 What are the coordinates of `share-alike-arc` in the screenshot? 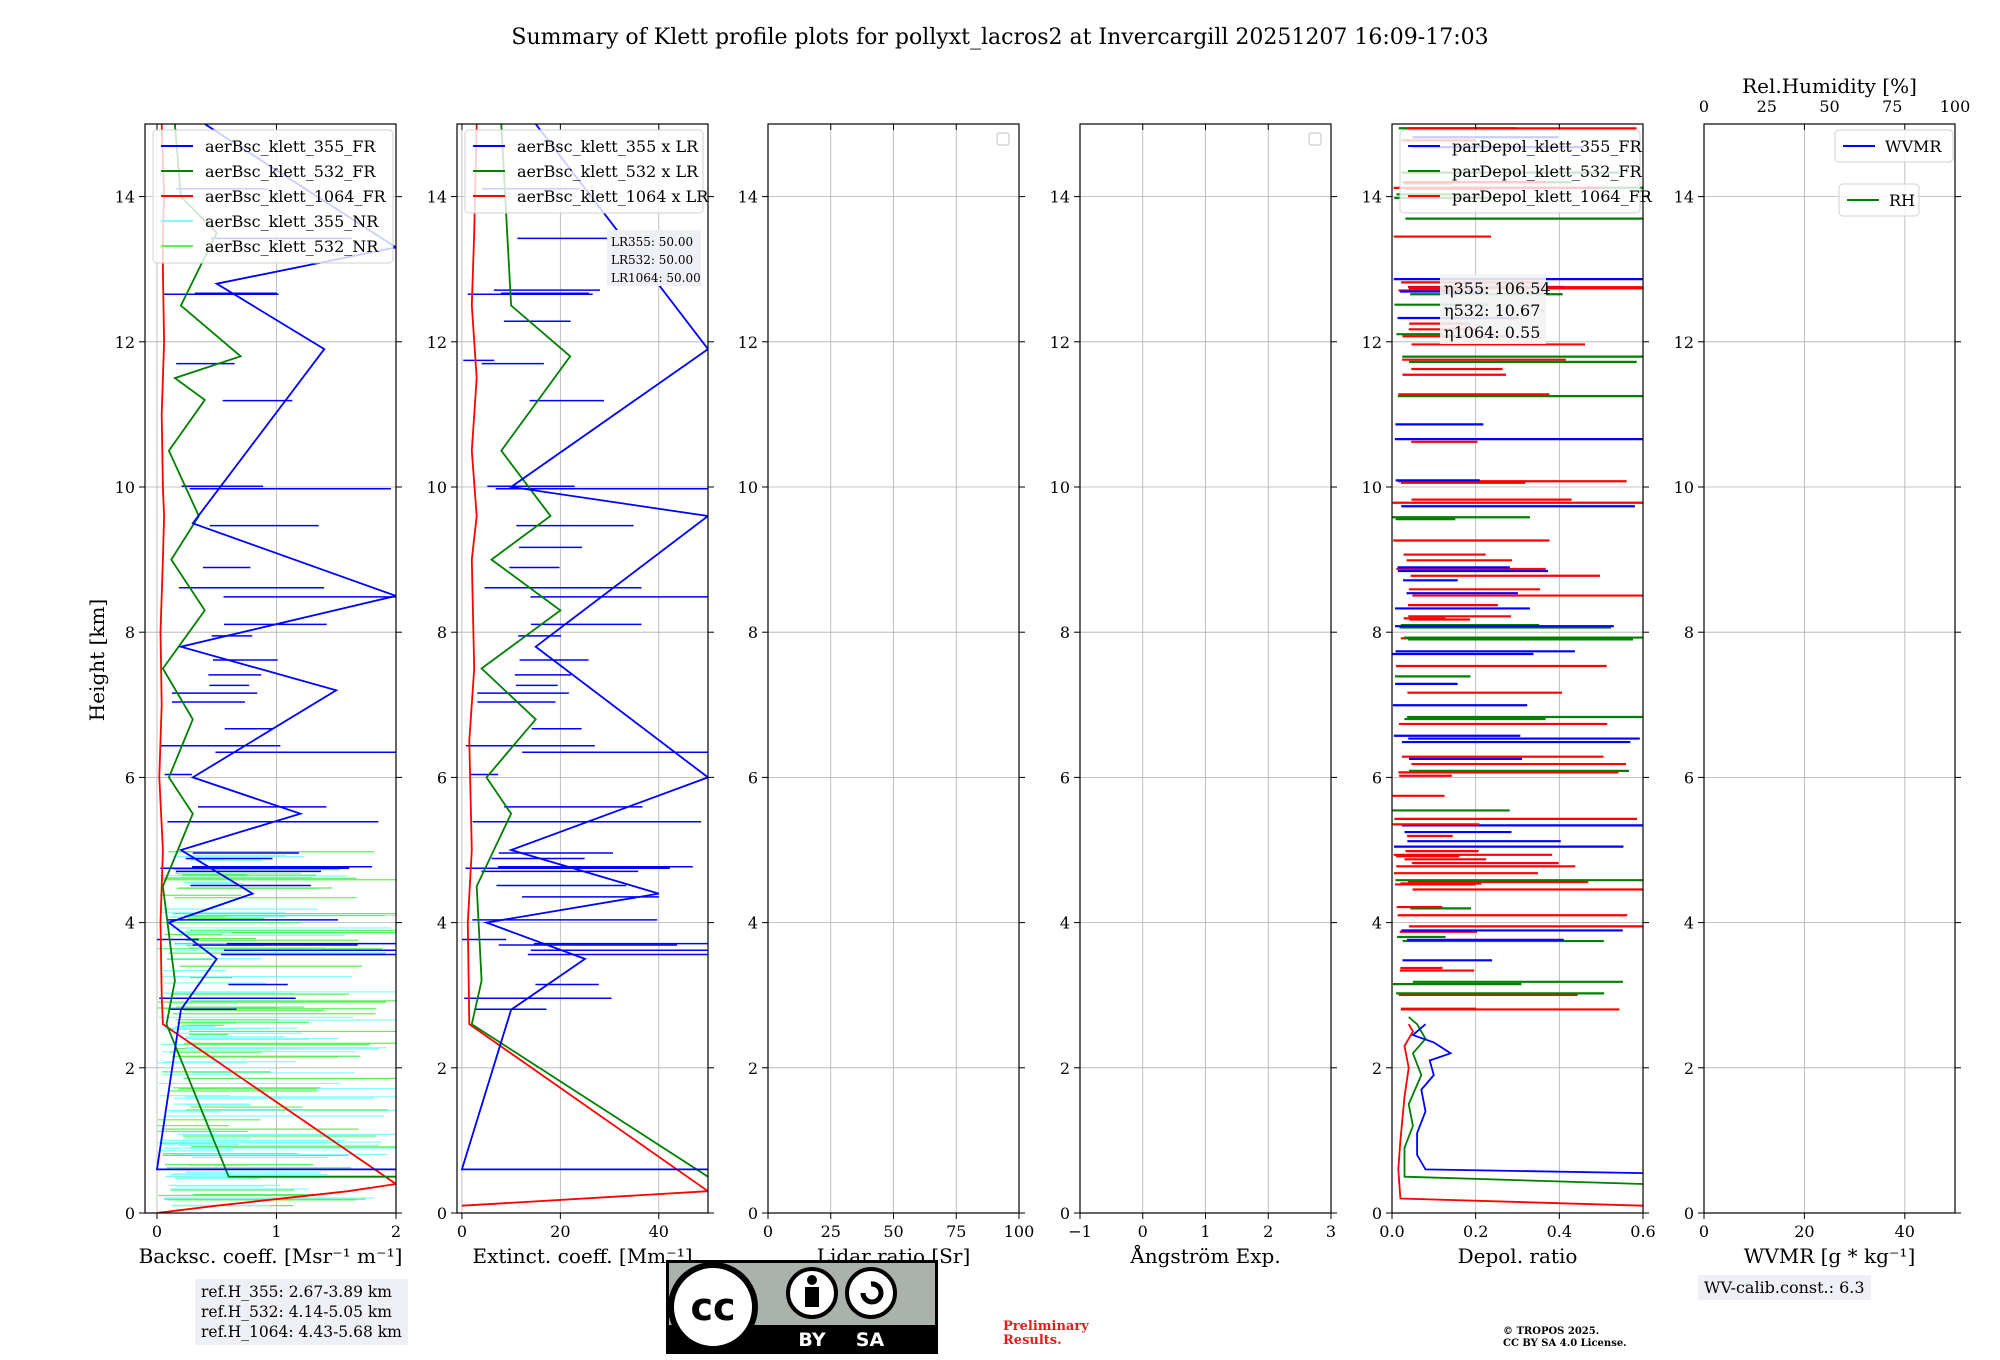 It's located at (872, 1293).